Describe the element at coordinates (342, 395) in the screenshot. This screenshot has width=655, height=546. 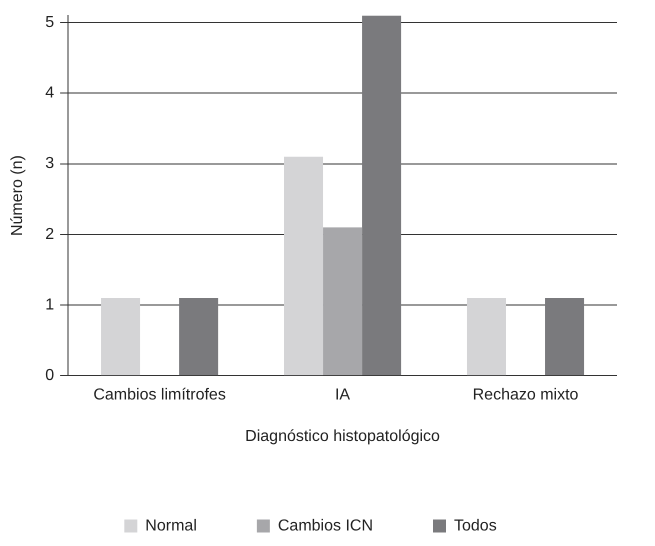
I see `x-tick-label: IA` at that location.